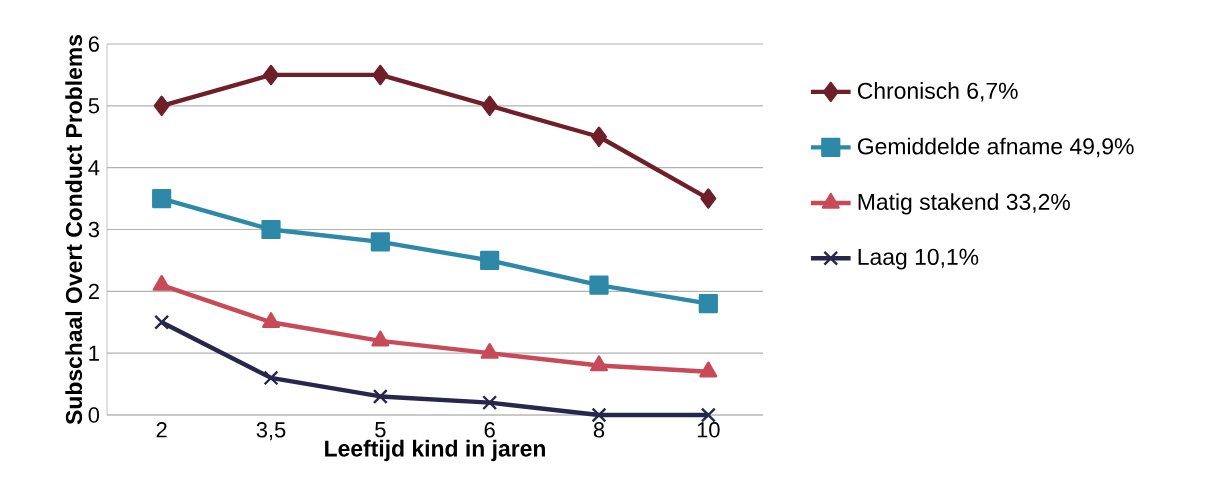 The height and width of the screenshot is (497, 1213). Describe the element at coordinates (271, 431) in the screenshot. I see `x-tick-label: 3,5` at that location.